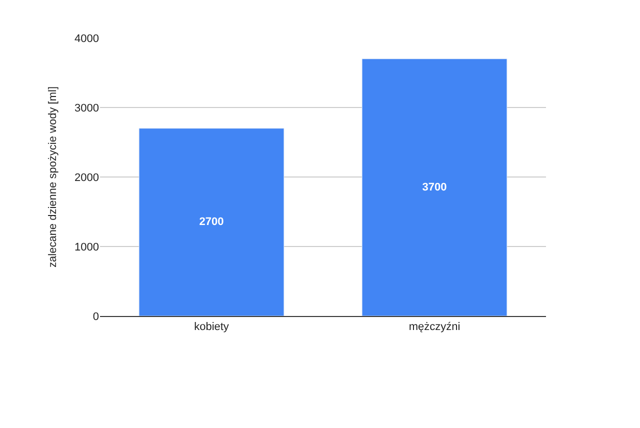  What do you see at coordinates (86, 38) in the screenshot?
I see `y-tick-label: 4000` at bounding box center [86, 38].